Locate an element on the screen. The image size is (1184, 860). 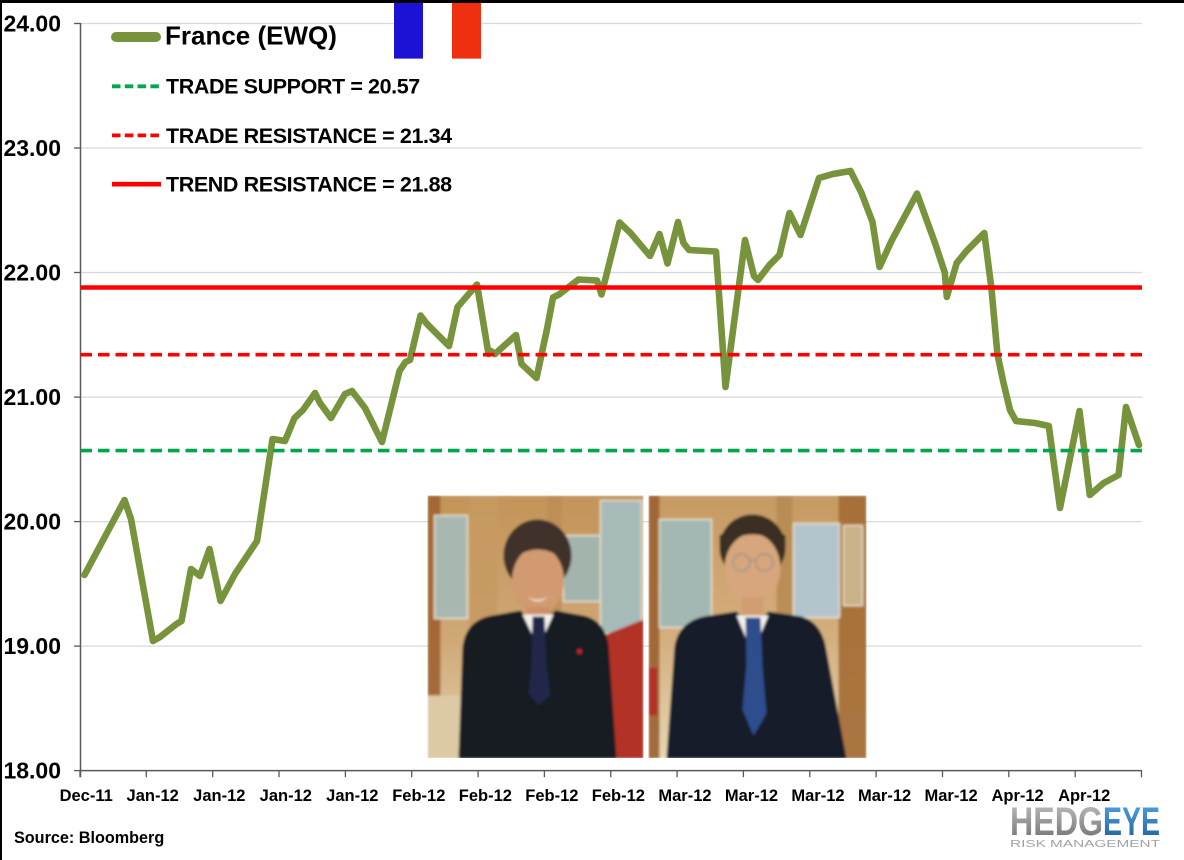
svg-text: France (EWQ) is located at coordinates (251, 36).